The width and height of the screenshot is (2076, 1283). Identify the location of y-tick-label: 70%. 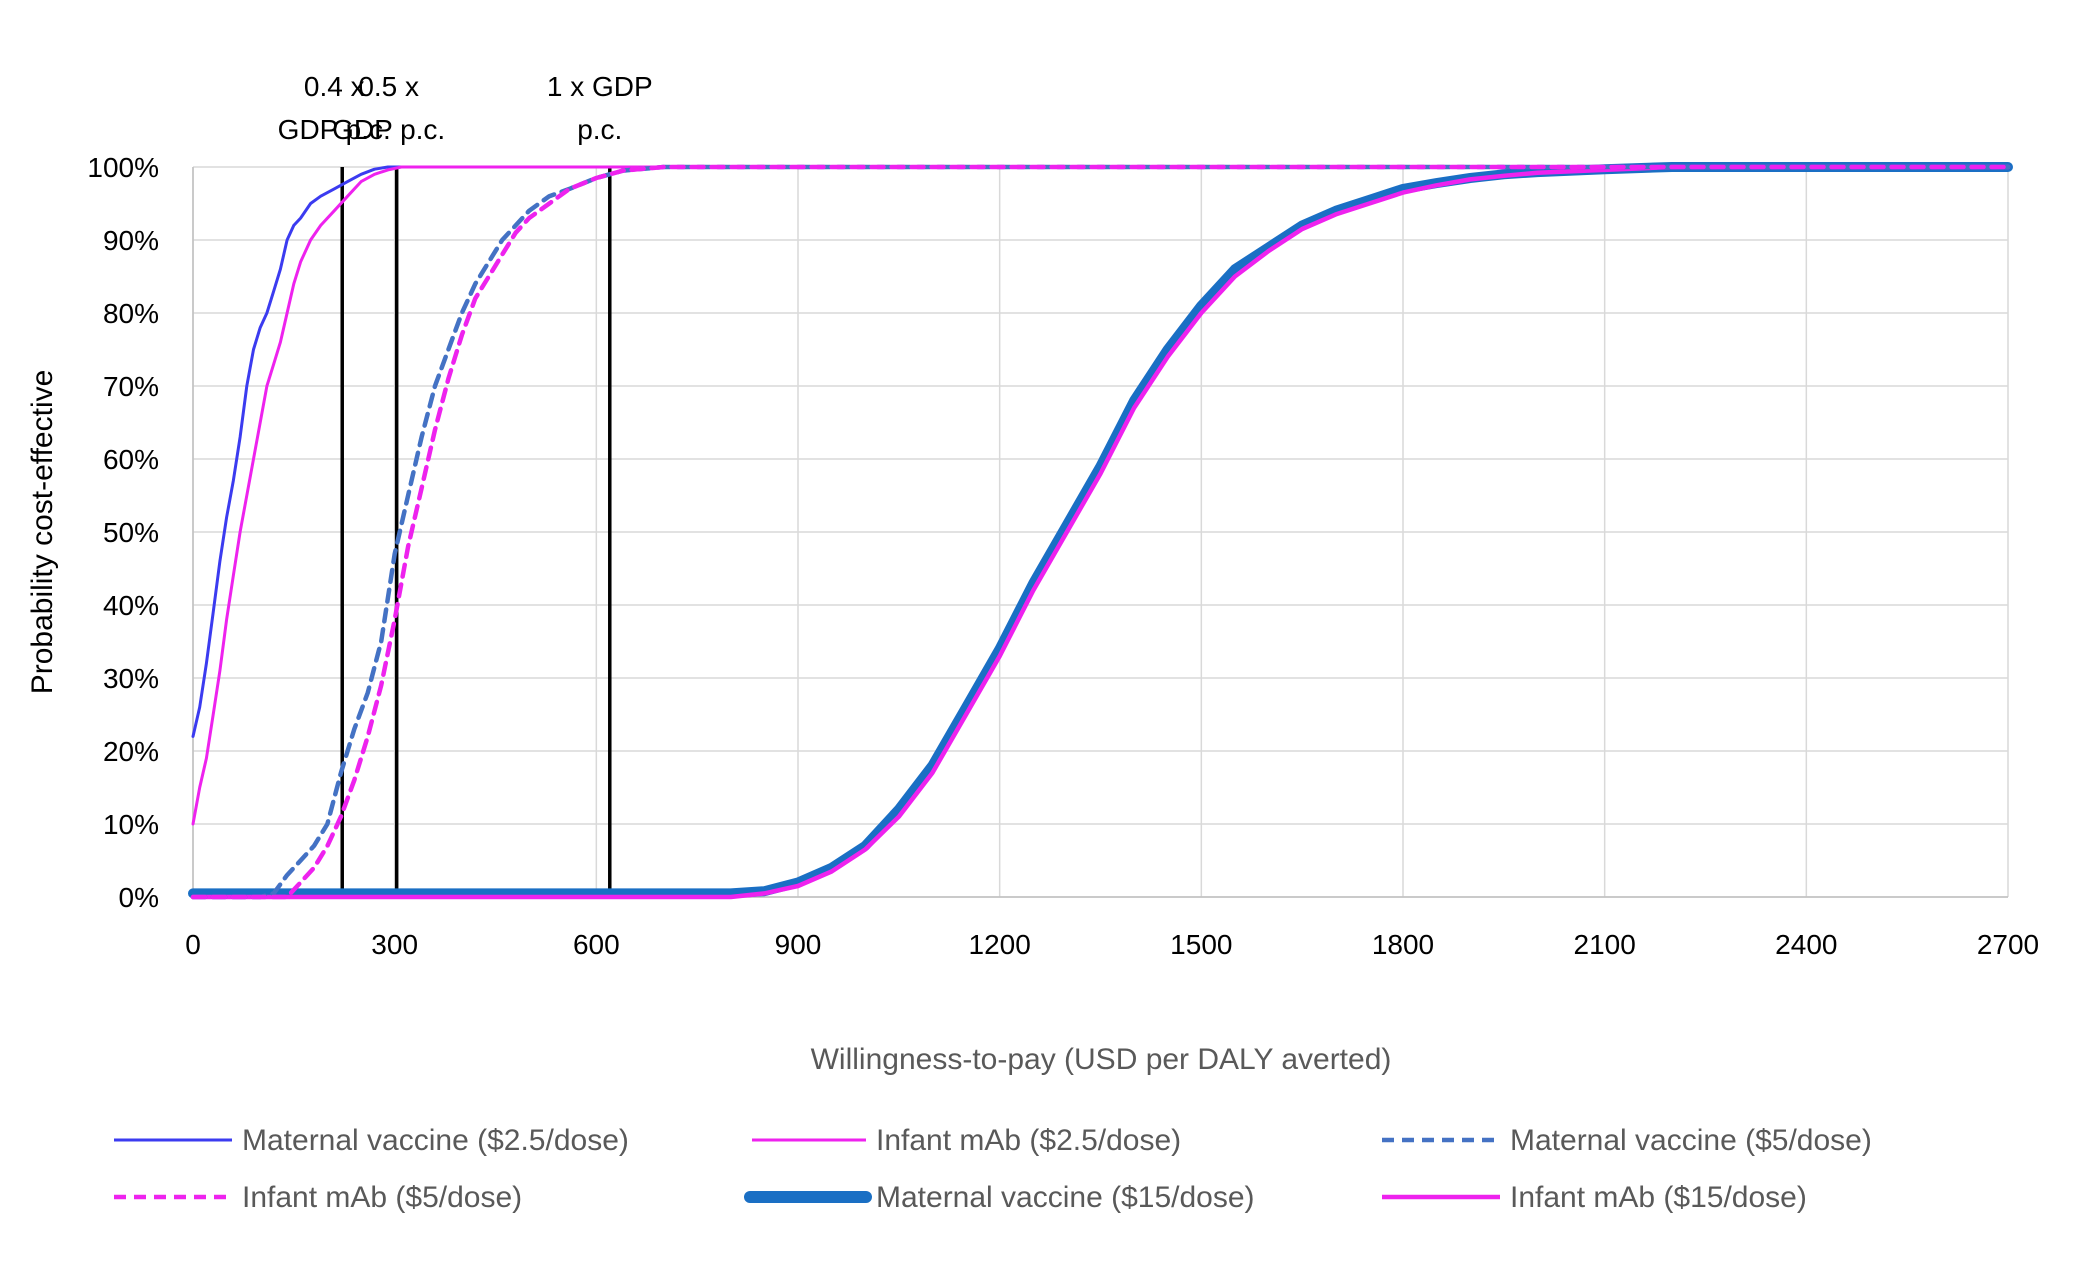
(131, 386).